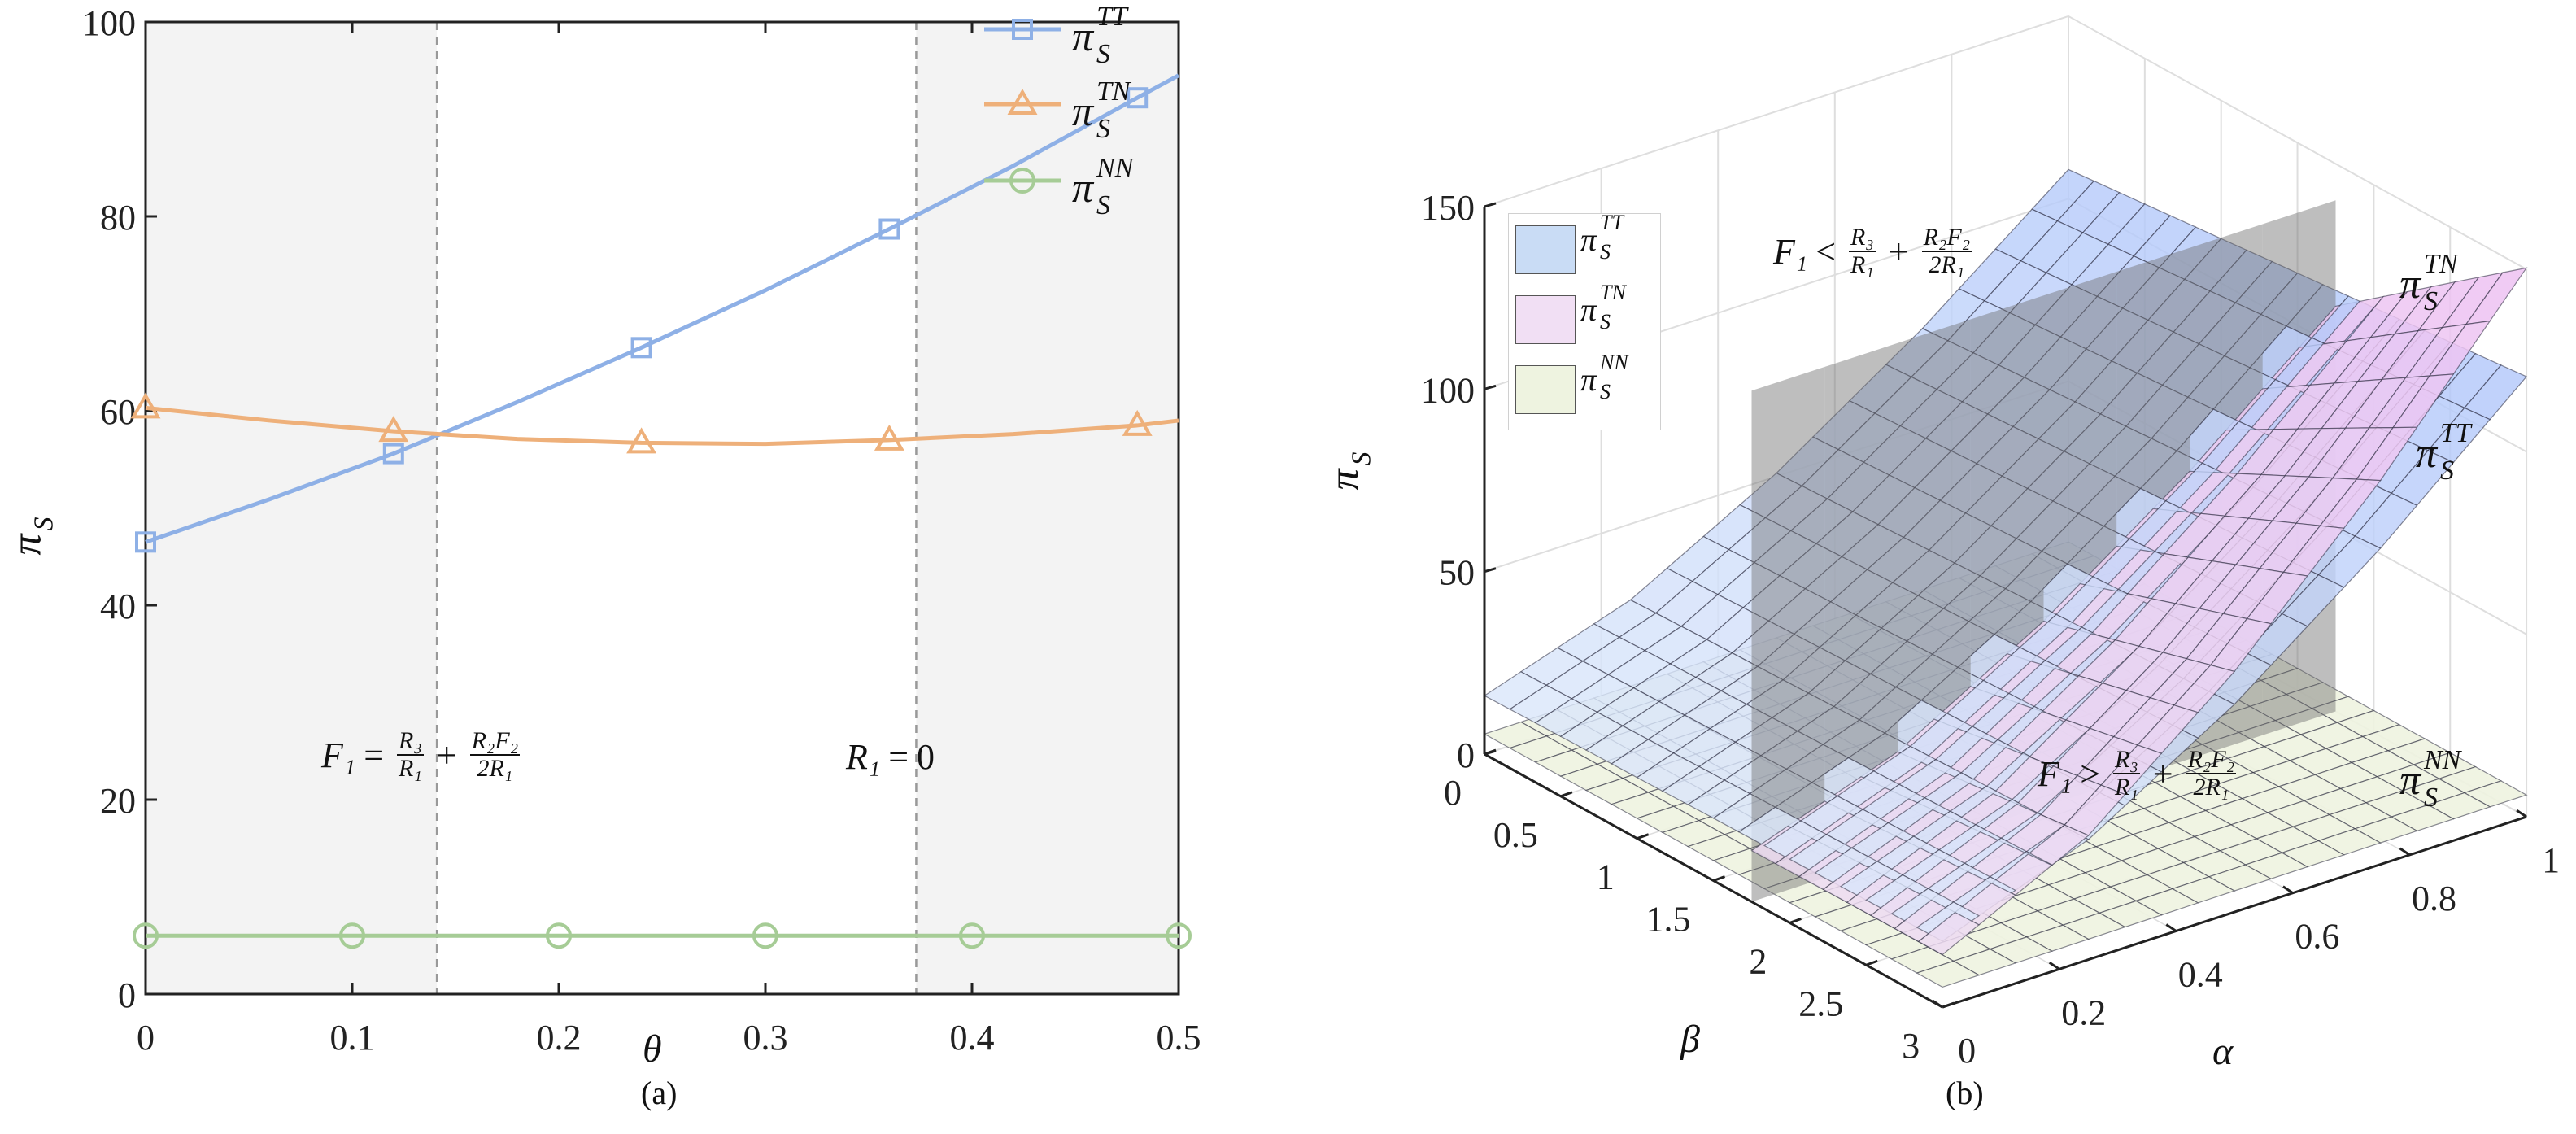 This screenshot has width=2576, height=1134. Describe the element at coordinates (1022, 101) in the screenshot. I see `legend-marker-tn` at that location.